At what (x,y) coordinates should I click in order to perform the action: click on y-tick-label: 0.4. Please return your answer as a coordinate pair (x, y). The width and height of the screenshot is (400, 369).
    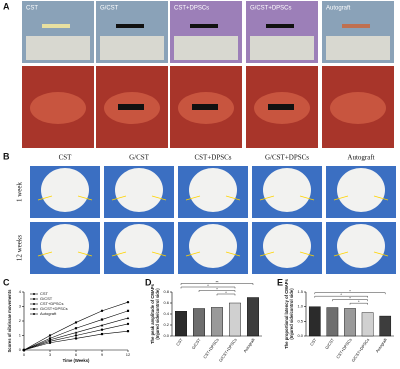
    Looking at the image, I should click on (166, 313).